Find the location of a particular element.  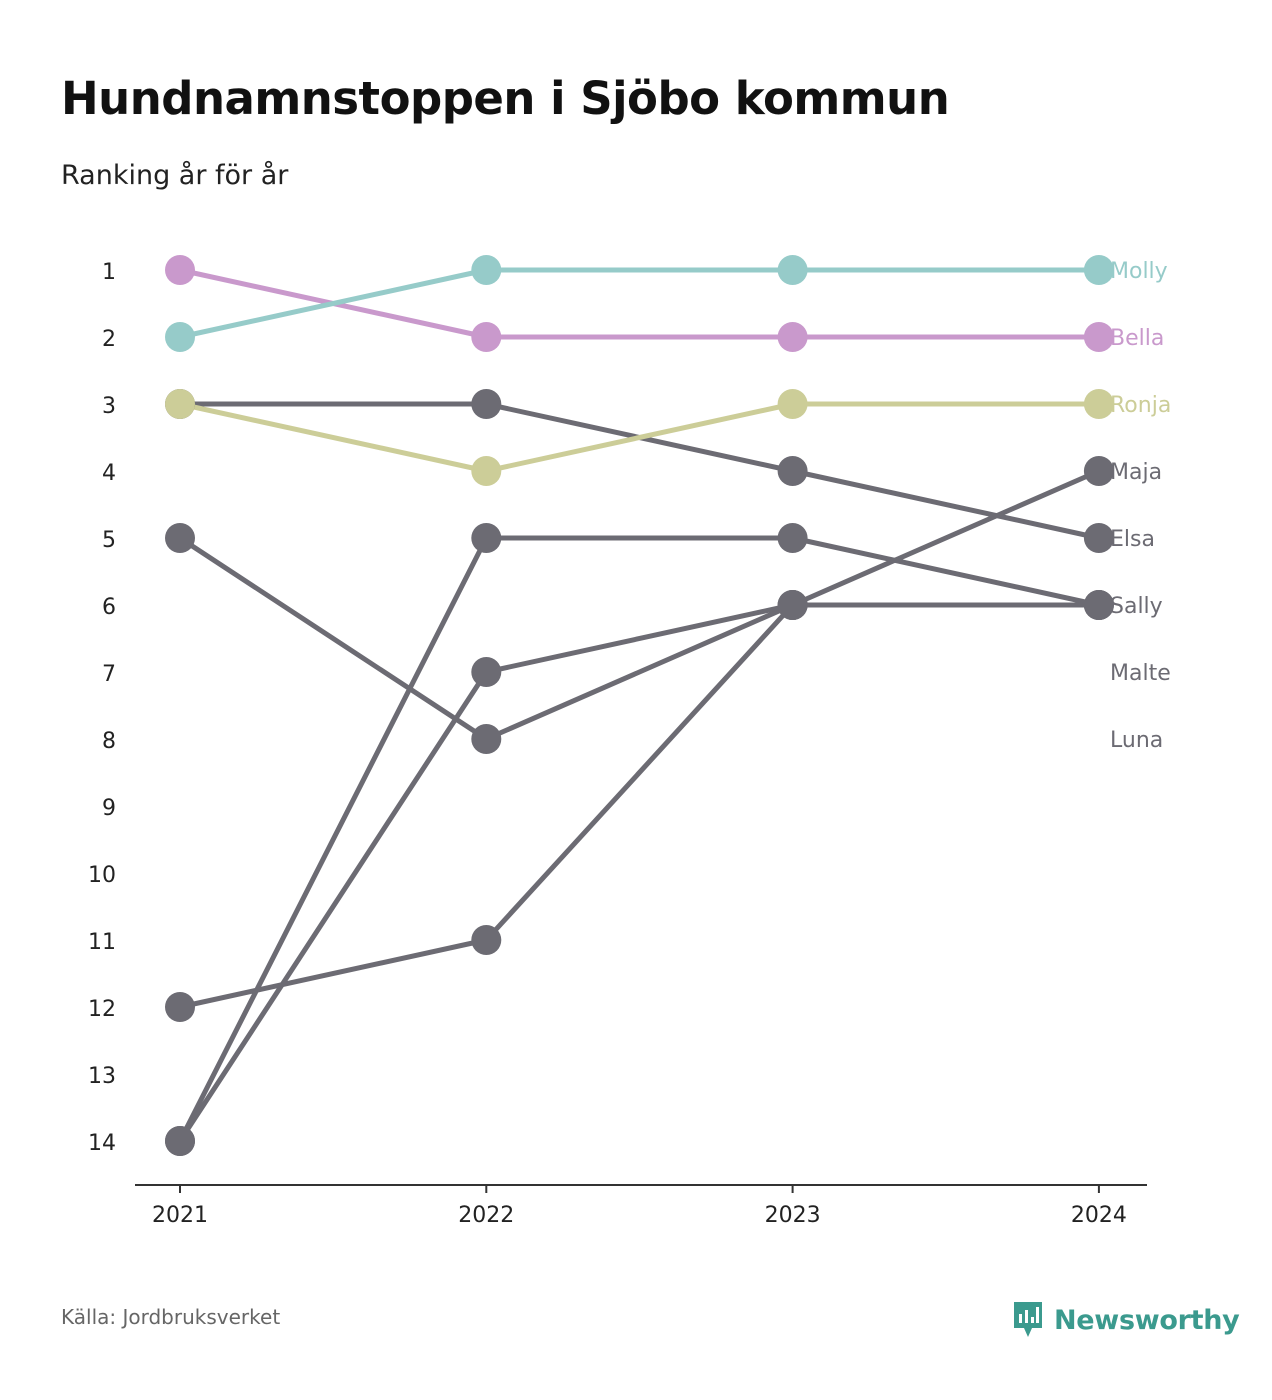

series-label-malte: Malte is located at coordinates (1140, 673).